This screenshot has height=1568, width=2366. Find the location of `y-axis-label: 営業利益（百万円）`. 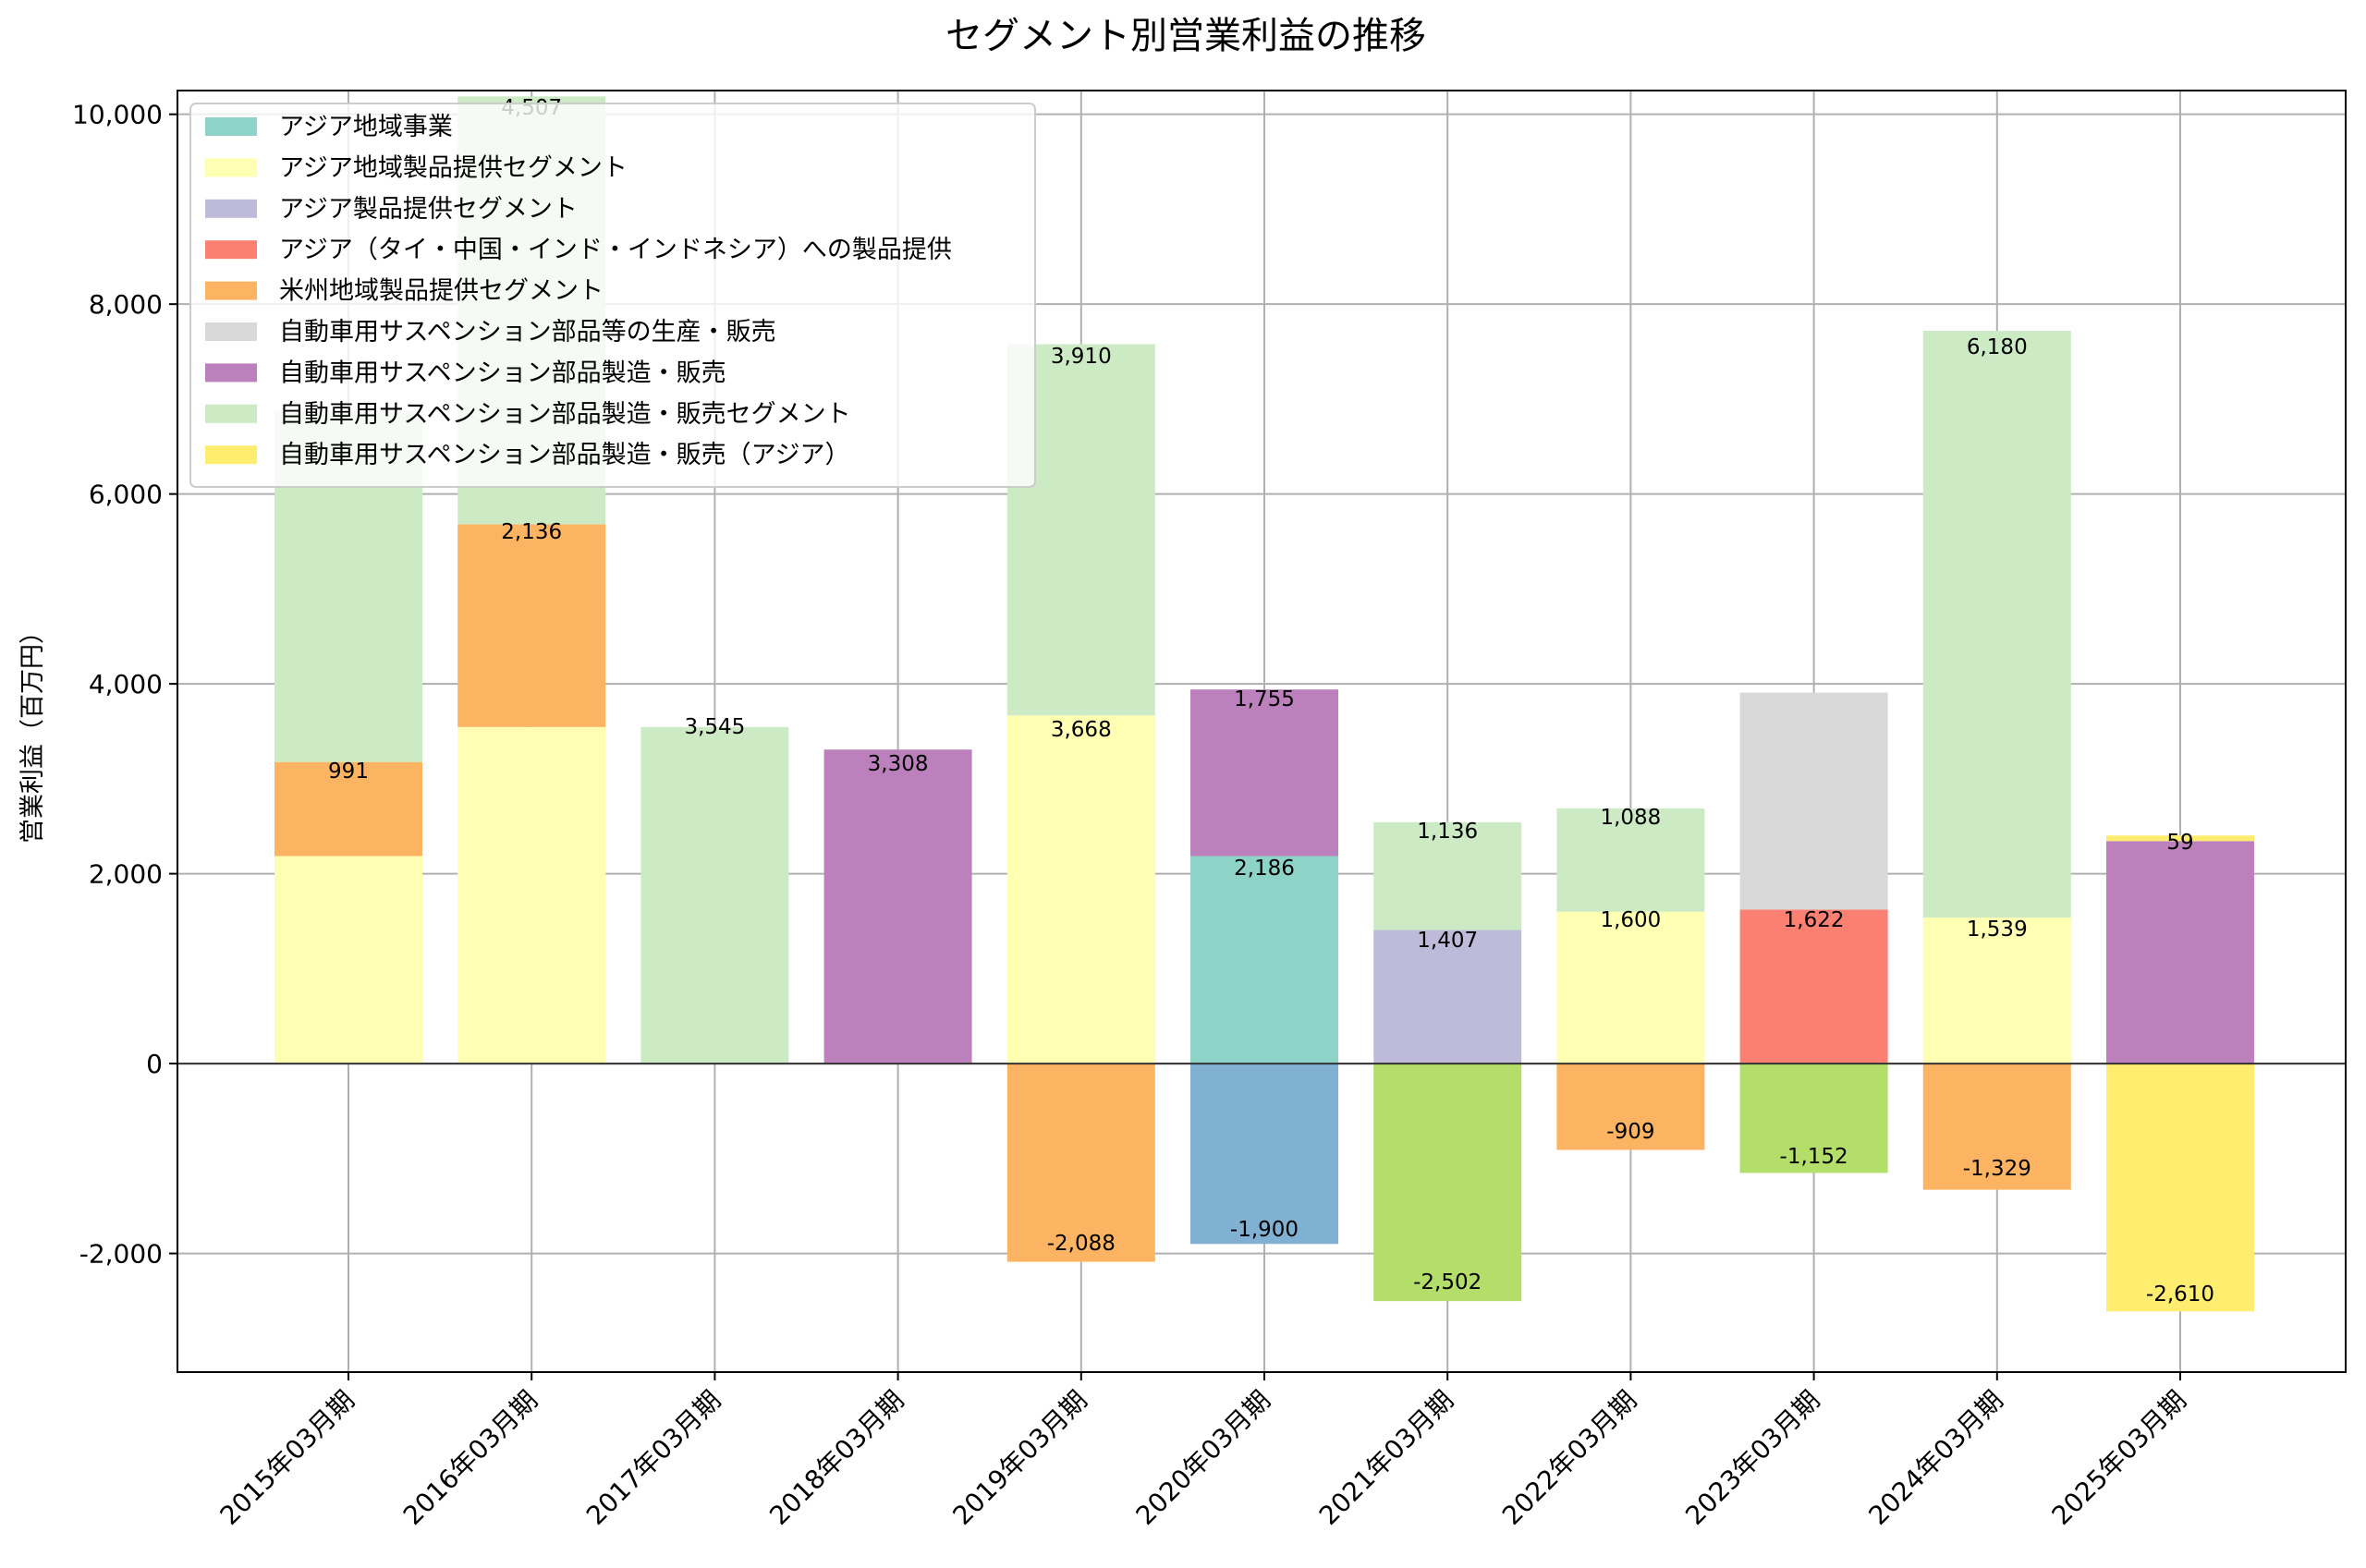

y-axis-label: 営業利益（百万円） is located at coordinates (32, 731).